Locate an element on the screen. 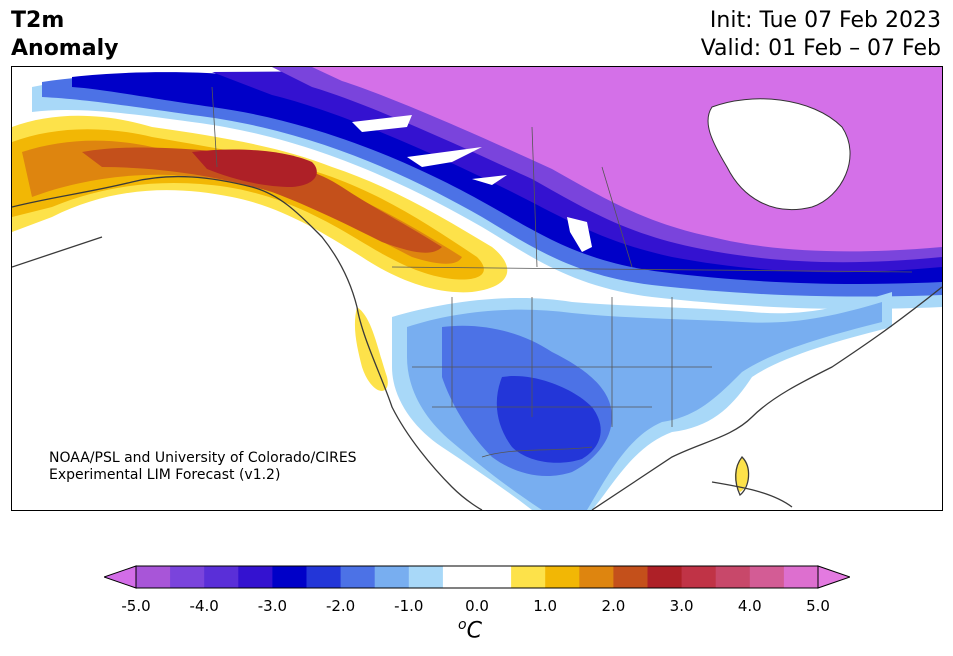  colorbar-over-arrow is located at coordinates (833, 577).